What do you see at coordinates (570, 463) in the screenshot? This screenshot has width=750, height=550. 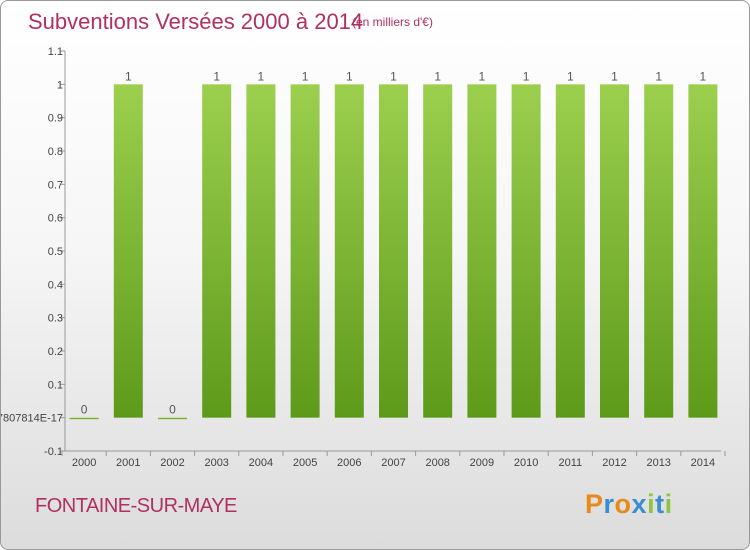 I see `x-tick-label: 2011` at bounding box center [570, 463].